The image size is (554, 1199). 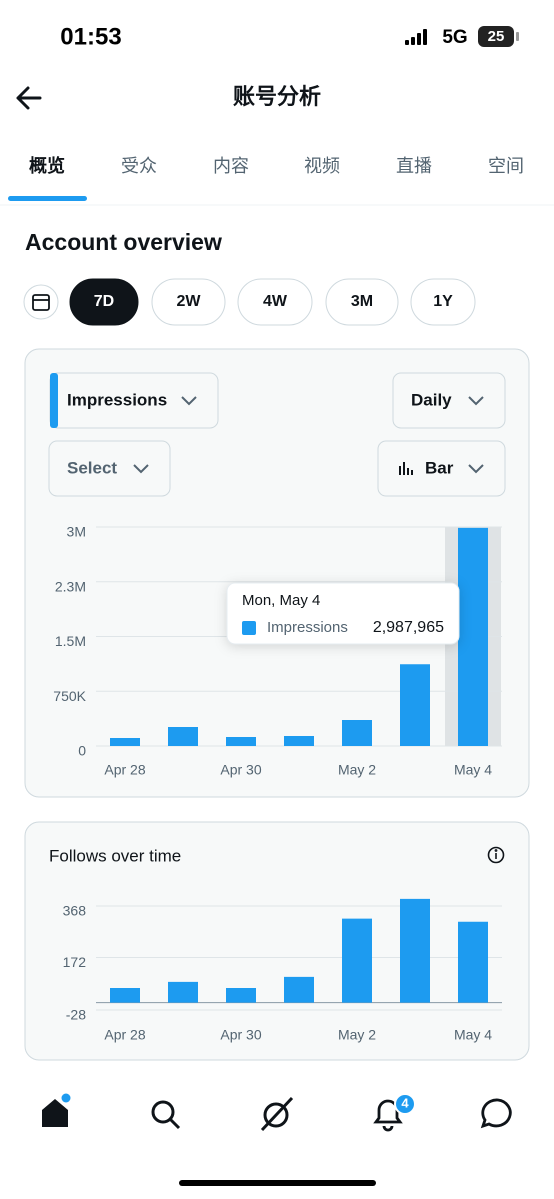 What do you see at coordinates (70, 641) in the screenshot?
I see `y-tick-label: 1.5M` at bounding box center [70, 641].